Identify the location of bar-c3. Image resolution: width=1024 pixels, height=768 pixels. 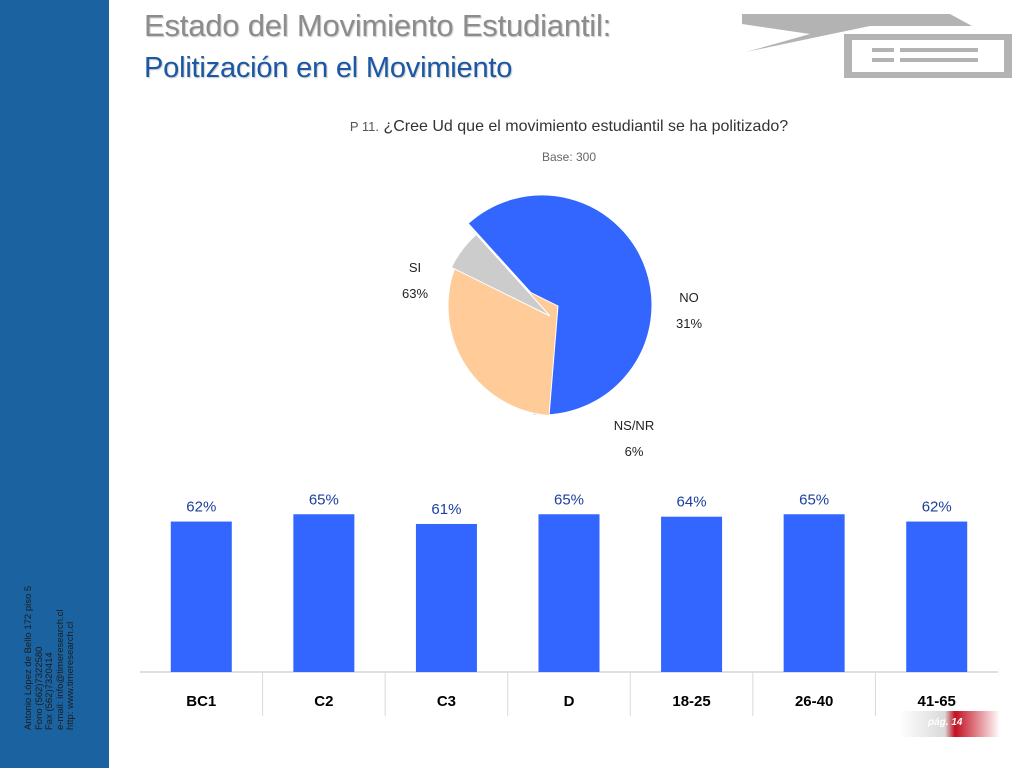
(446, 597).